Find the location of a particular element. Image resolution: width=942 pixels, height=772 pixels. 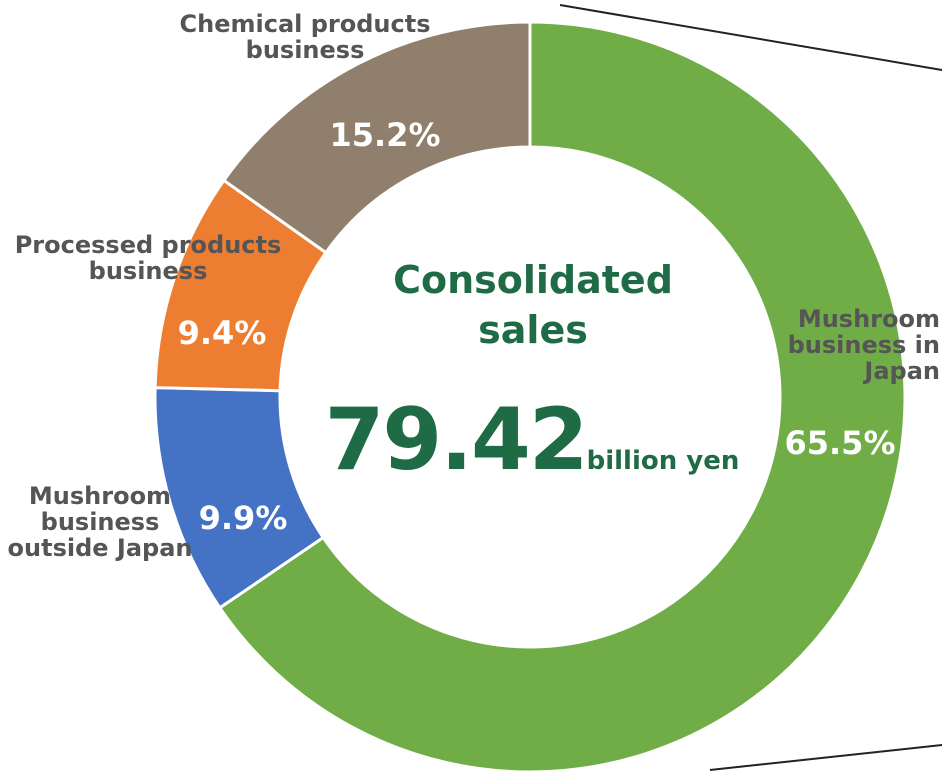

total-unit: billion yen is located at coordinates (663, 461).